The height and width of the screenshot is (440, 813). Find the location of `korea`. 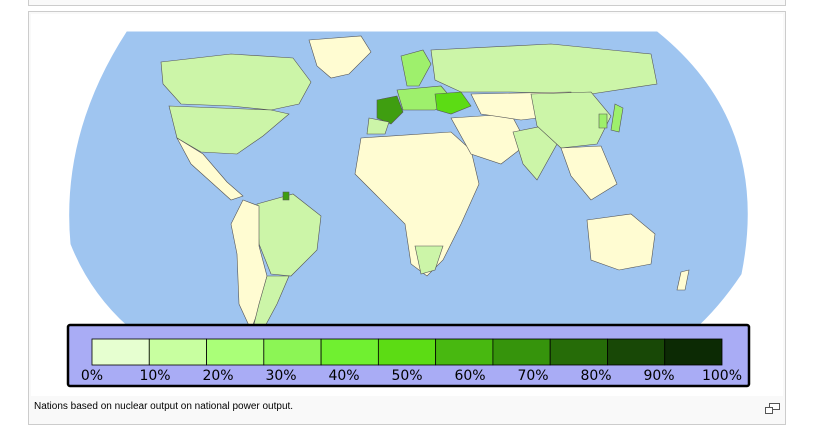

korea is located at coordinates (603, 121).